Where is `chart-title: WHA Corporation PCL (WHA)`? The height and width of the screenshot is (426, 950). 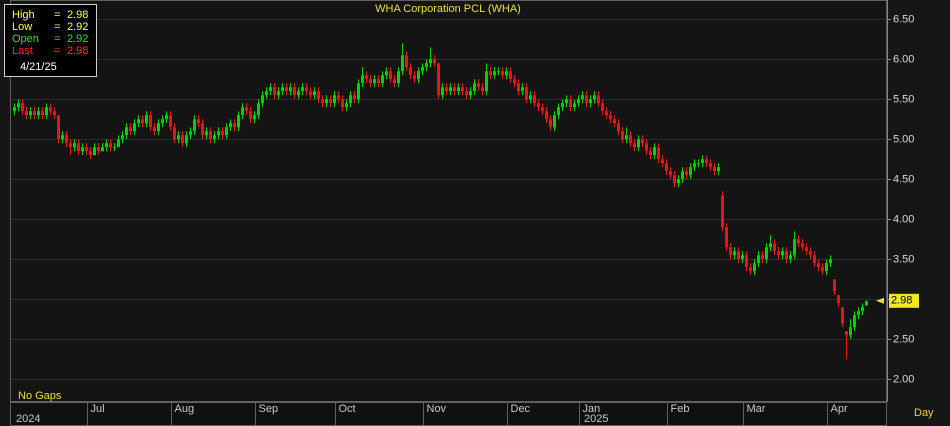
chart-title: WHA Corporation PCL (WHA) is located at coordinates (448, 9).